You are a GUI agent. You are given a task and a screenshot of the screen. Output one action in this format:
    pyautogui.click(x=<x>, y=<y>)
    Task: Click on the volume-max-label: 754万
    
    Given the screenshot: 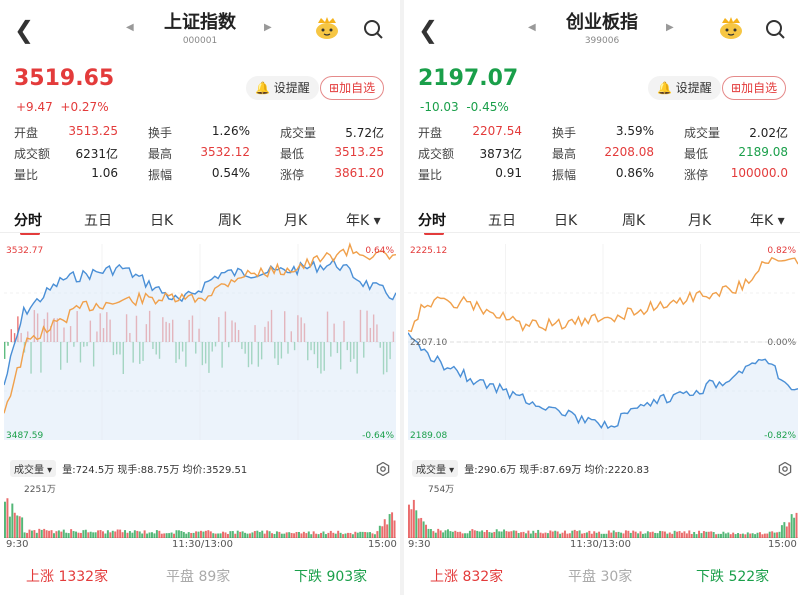 What is the action you would take?
    pyautogui.click(x=441, y=490)
    